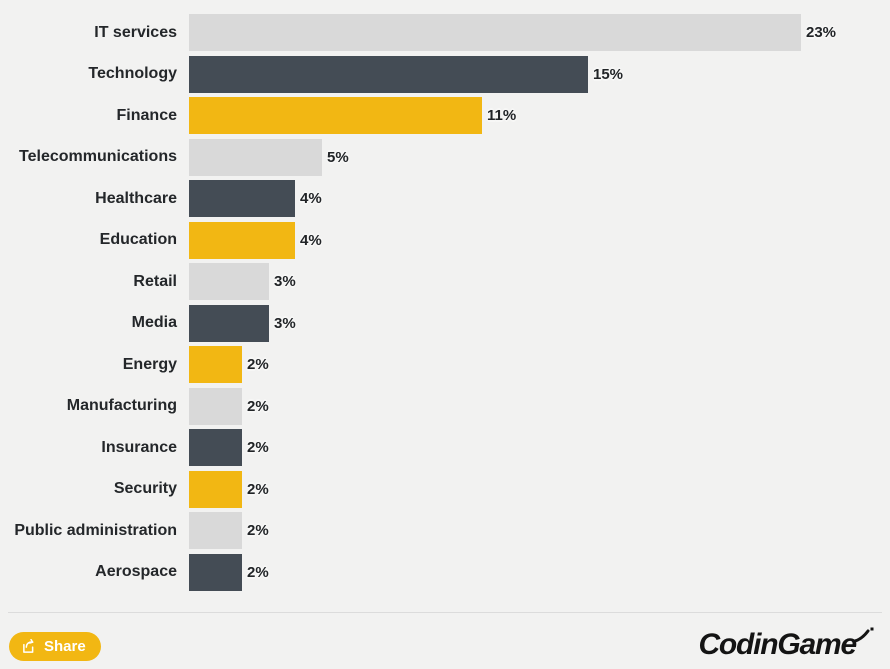  What do you see at coordinates (121, 405) in the screenshot?
I see `category-label: Manufacturing` at bounding box center [121, 405].